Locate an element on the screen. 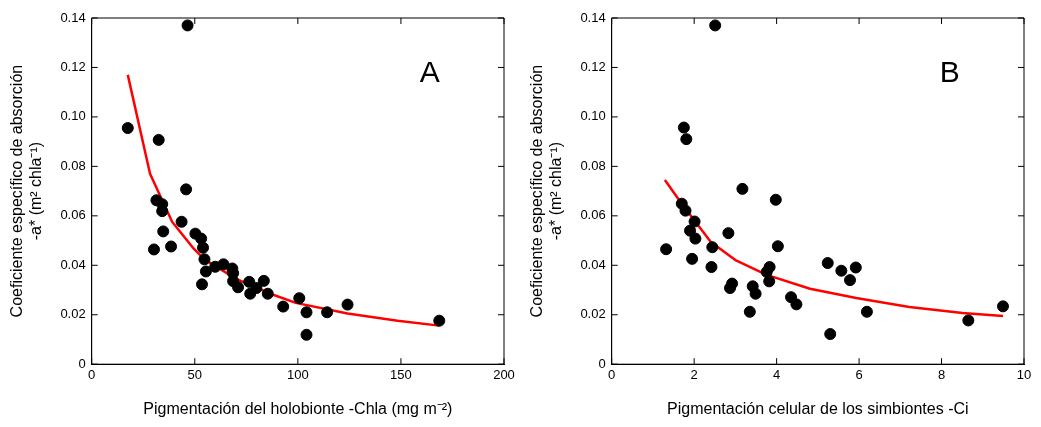  x-tick-label: 100 is located at coordinates (298, 374).